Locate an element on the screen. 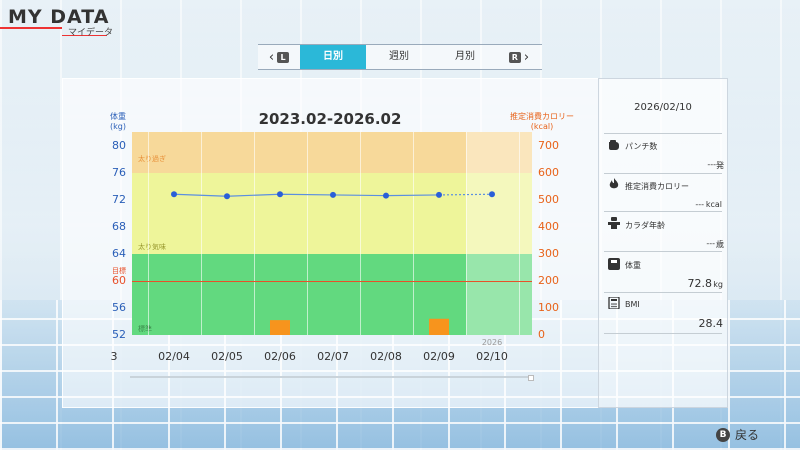 This screenshot has height=450, width=800. r-button-icon: R is located at coordinates (514, 57).